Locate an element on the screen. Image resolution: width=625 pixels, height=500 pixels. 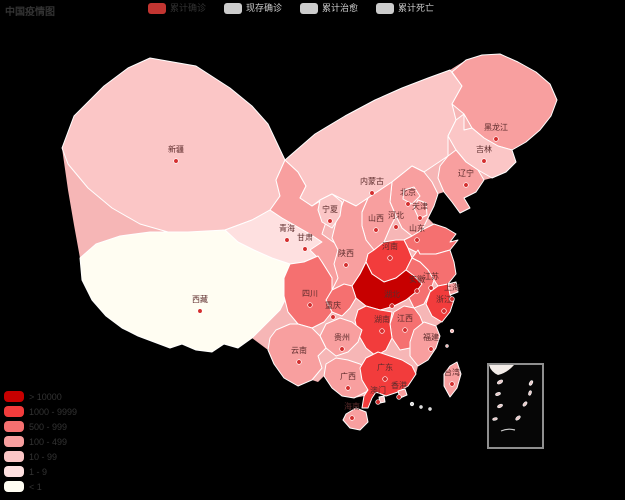
province-label-heilongjiang: 黑龙江 is located at coordinates (496, 127).